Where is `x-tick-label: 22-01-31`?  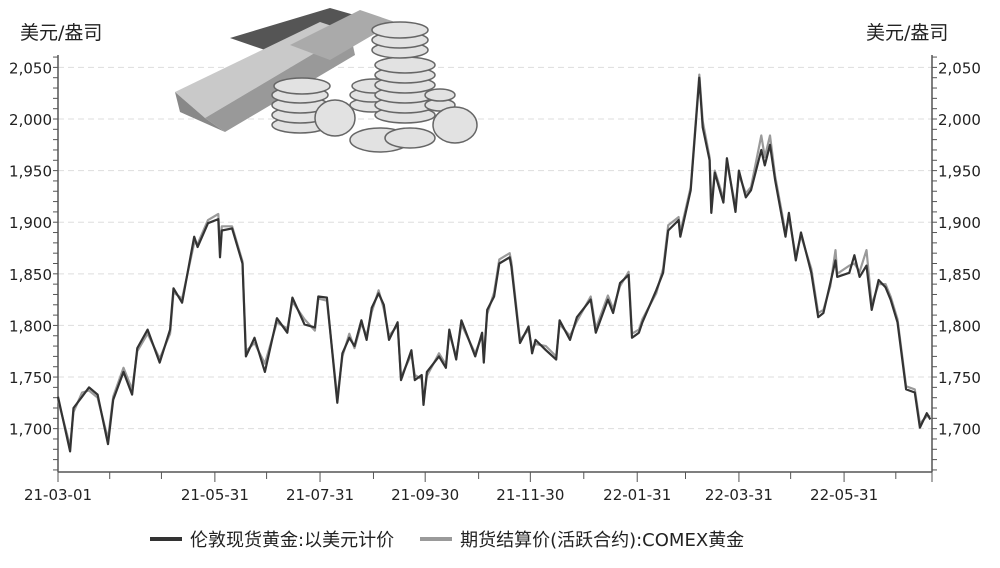
x-tick-label: 22-01-31 is located at coordinates (637, 495).